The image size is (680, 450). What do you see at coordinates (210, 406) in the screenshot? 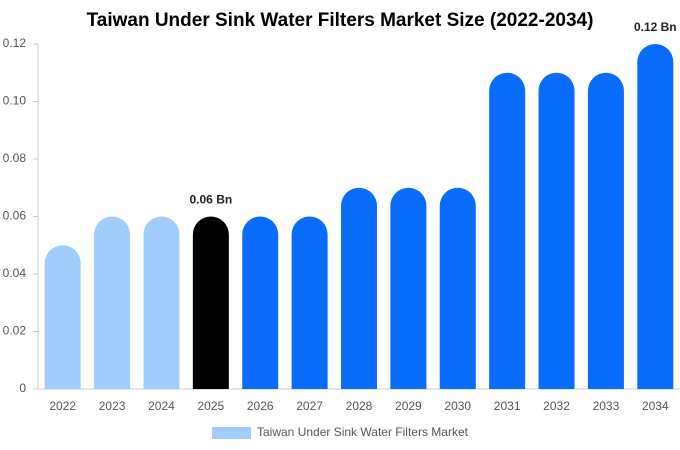
I see `x-tick-label: 2025` at bounding box center [210, 406].